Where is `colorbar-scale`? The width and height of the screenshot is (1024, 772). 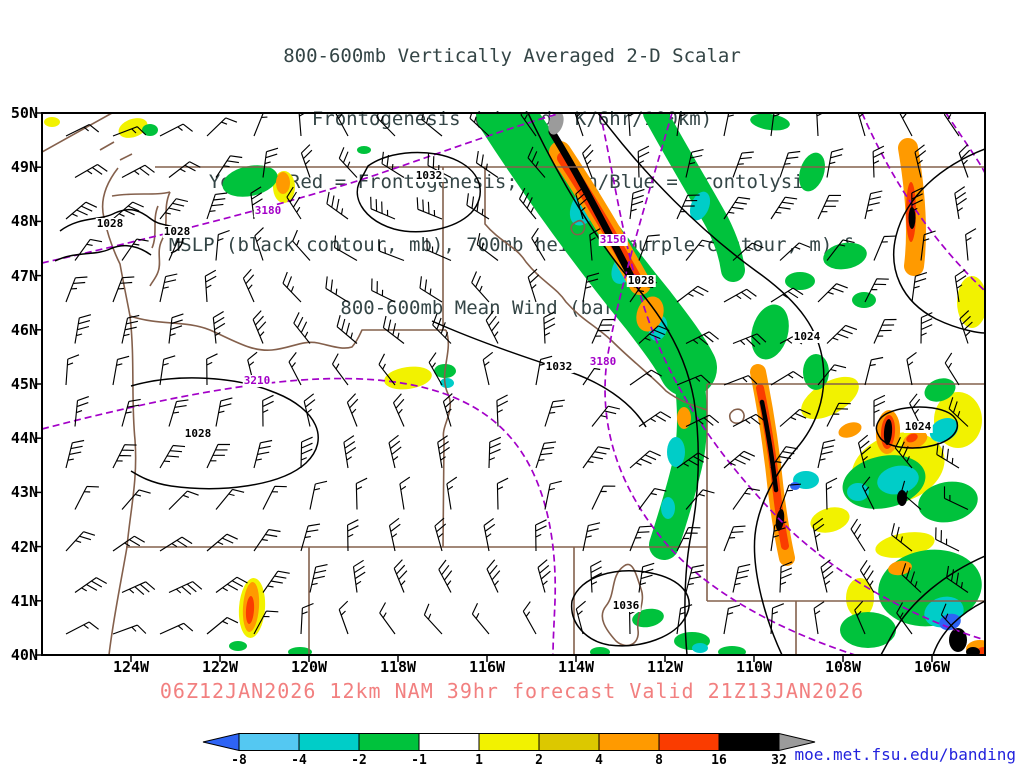
colorbar-scale is located at coordinates (509, 742).